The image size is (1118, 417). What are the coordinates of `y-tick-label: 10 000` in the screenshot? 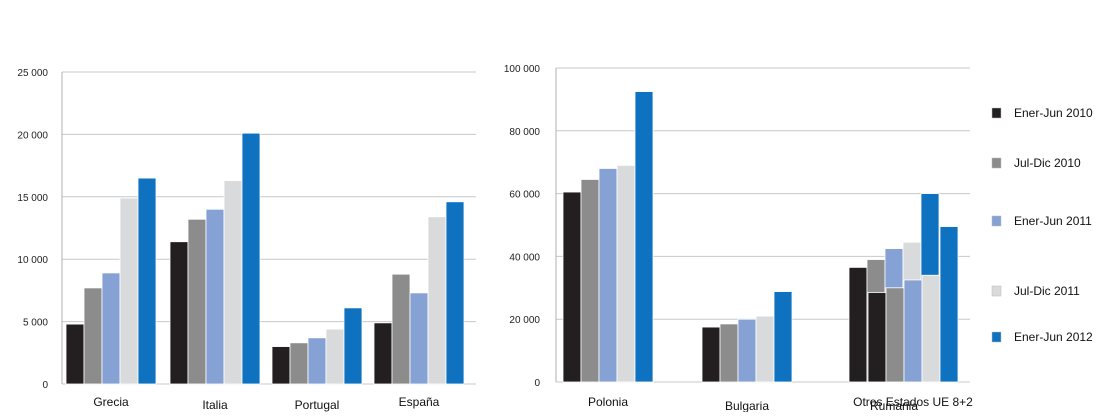 It's located at (32, 260).